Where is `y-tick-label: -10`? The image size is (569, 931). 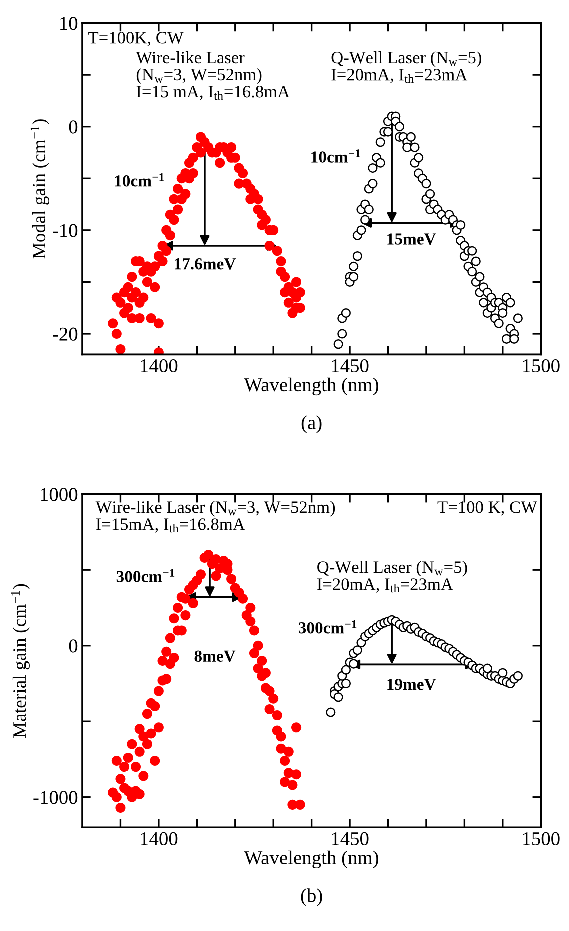 y-tick-label: -10 is located at coordinates (65, 231).